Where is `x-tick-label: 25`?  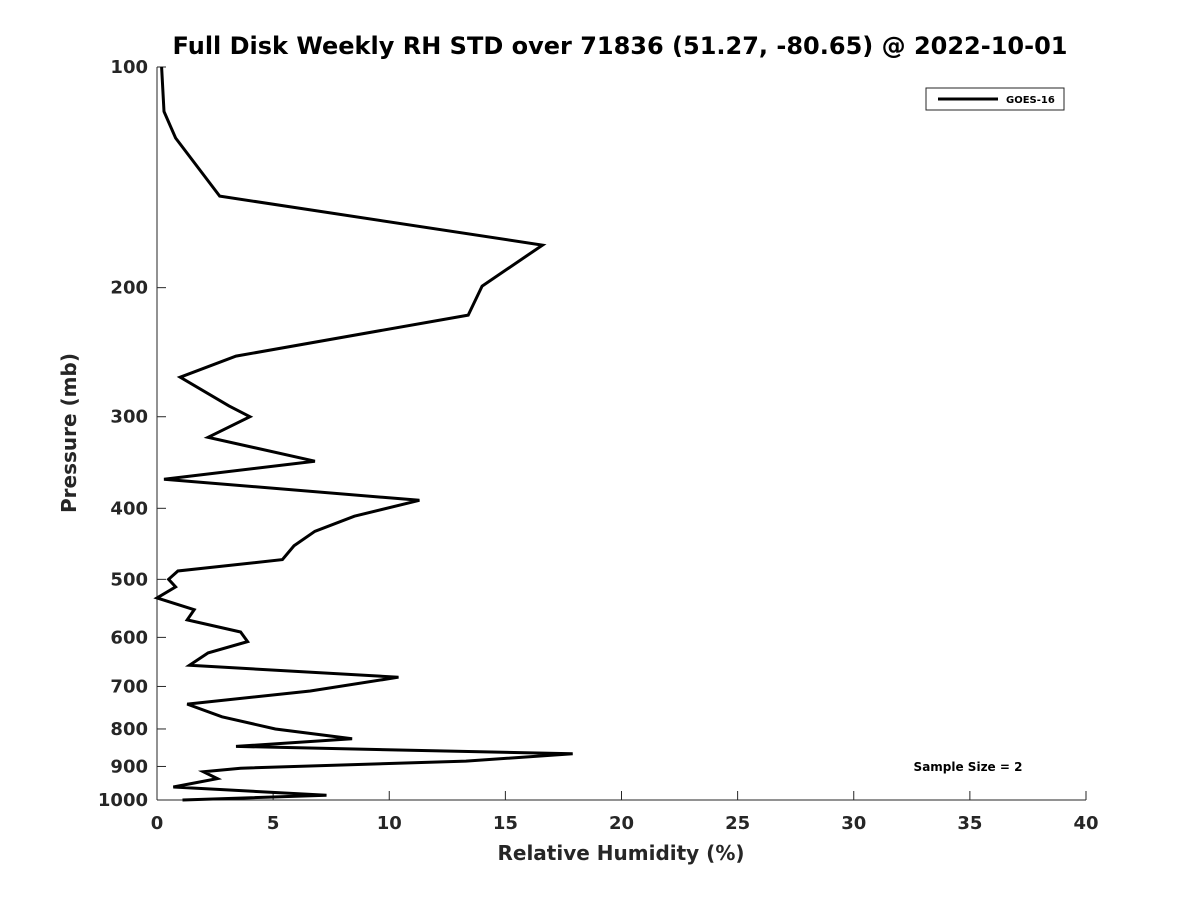
x-tick-label: 25 is located at coordinates (737, 823).